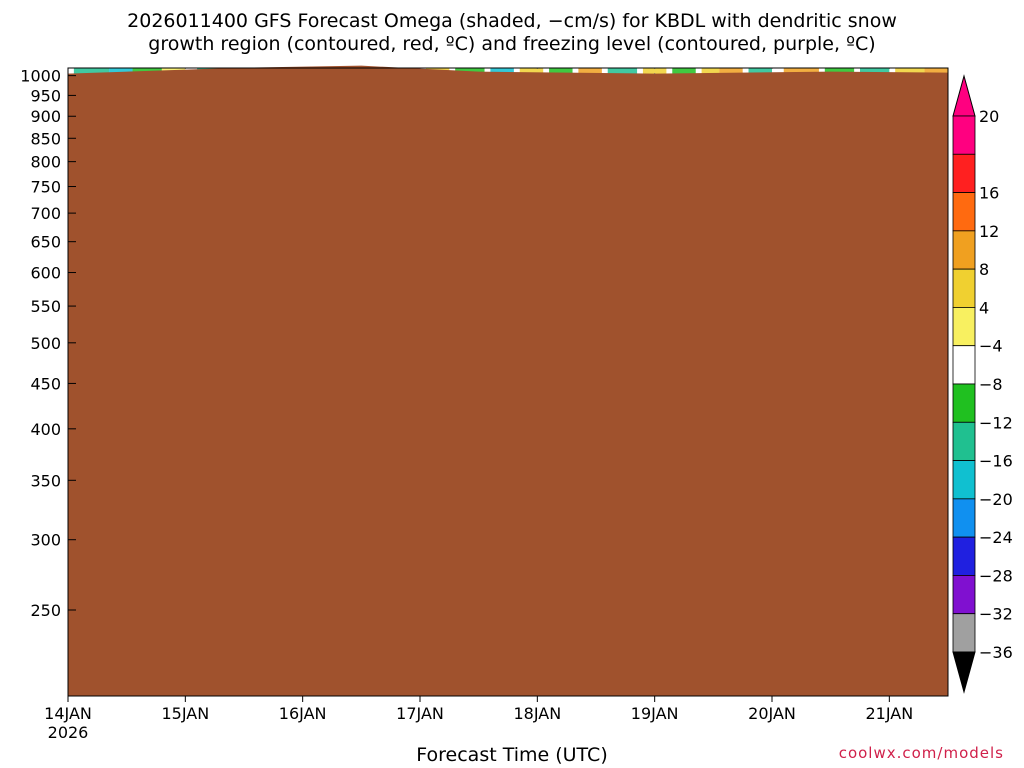  What do you see at coordinates (921, 753) in the screenshot?
I see `credit-text: coolwx.com/models` at bounding box center [921, 753].